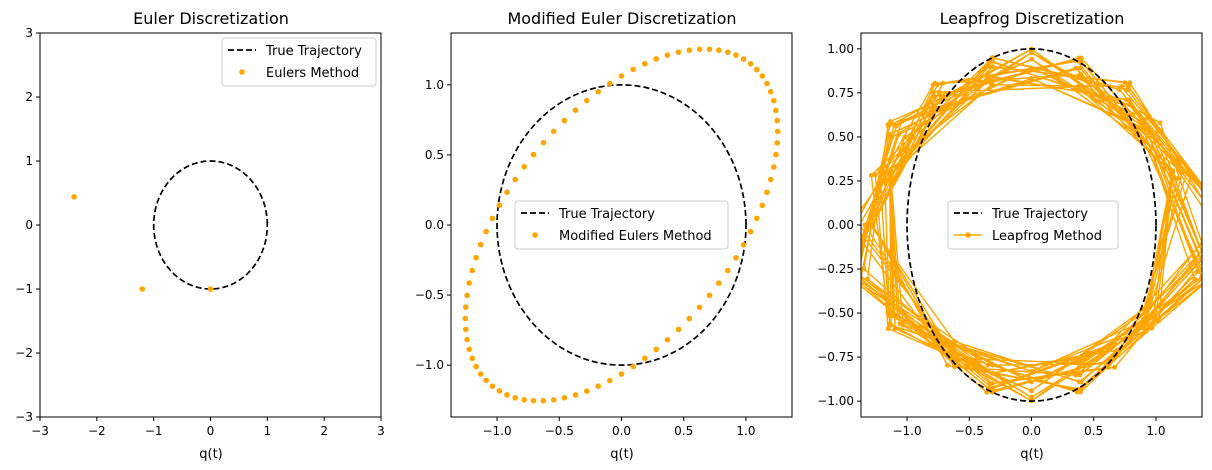 Image resolution: width=1212 pixels, height=470 pixels. I want to click on leapfrog-xtick-label: 1.0, so click(1155, 431).